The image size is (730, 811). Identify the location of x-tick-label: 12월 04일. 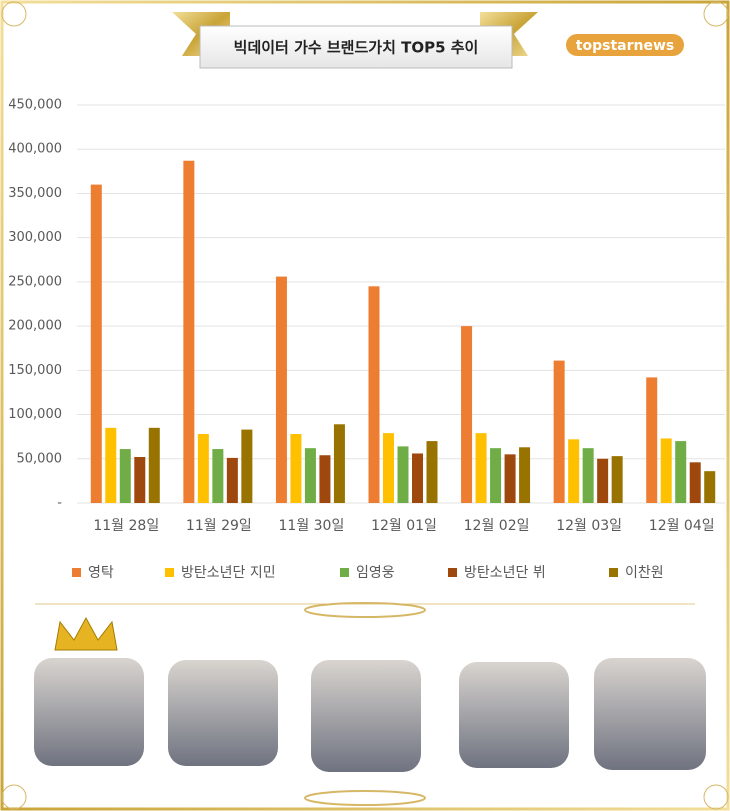
(682, 526).